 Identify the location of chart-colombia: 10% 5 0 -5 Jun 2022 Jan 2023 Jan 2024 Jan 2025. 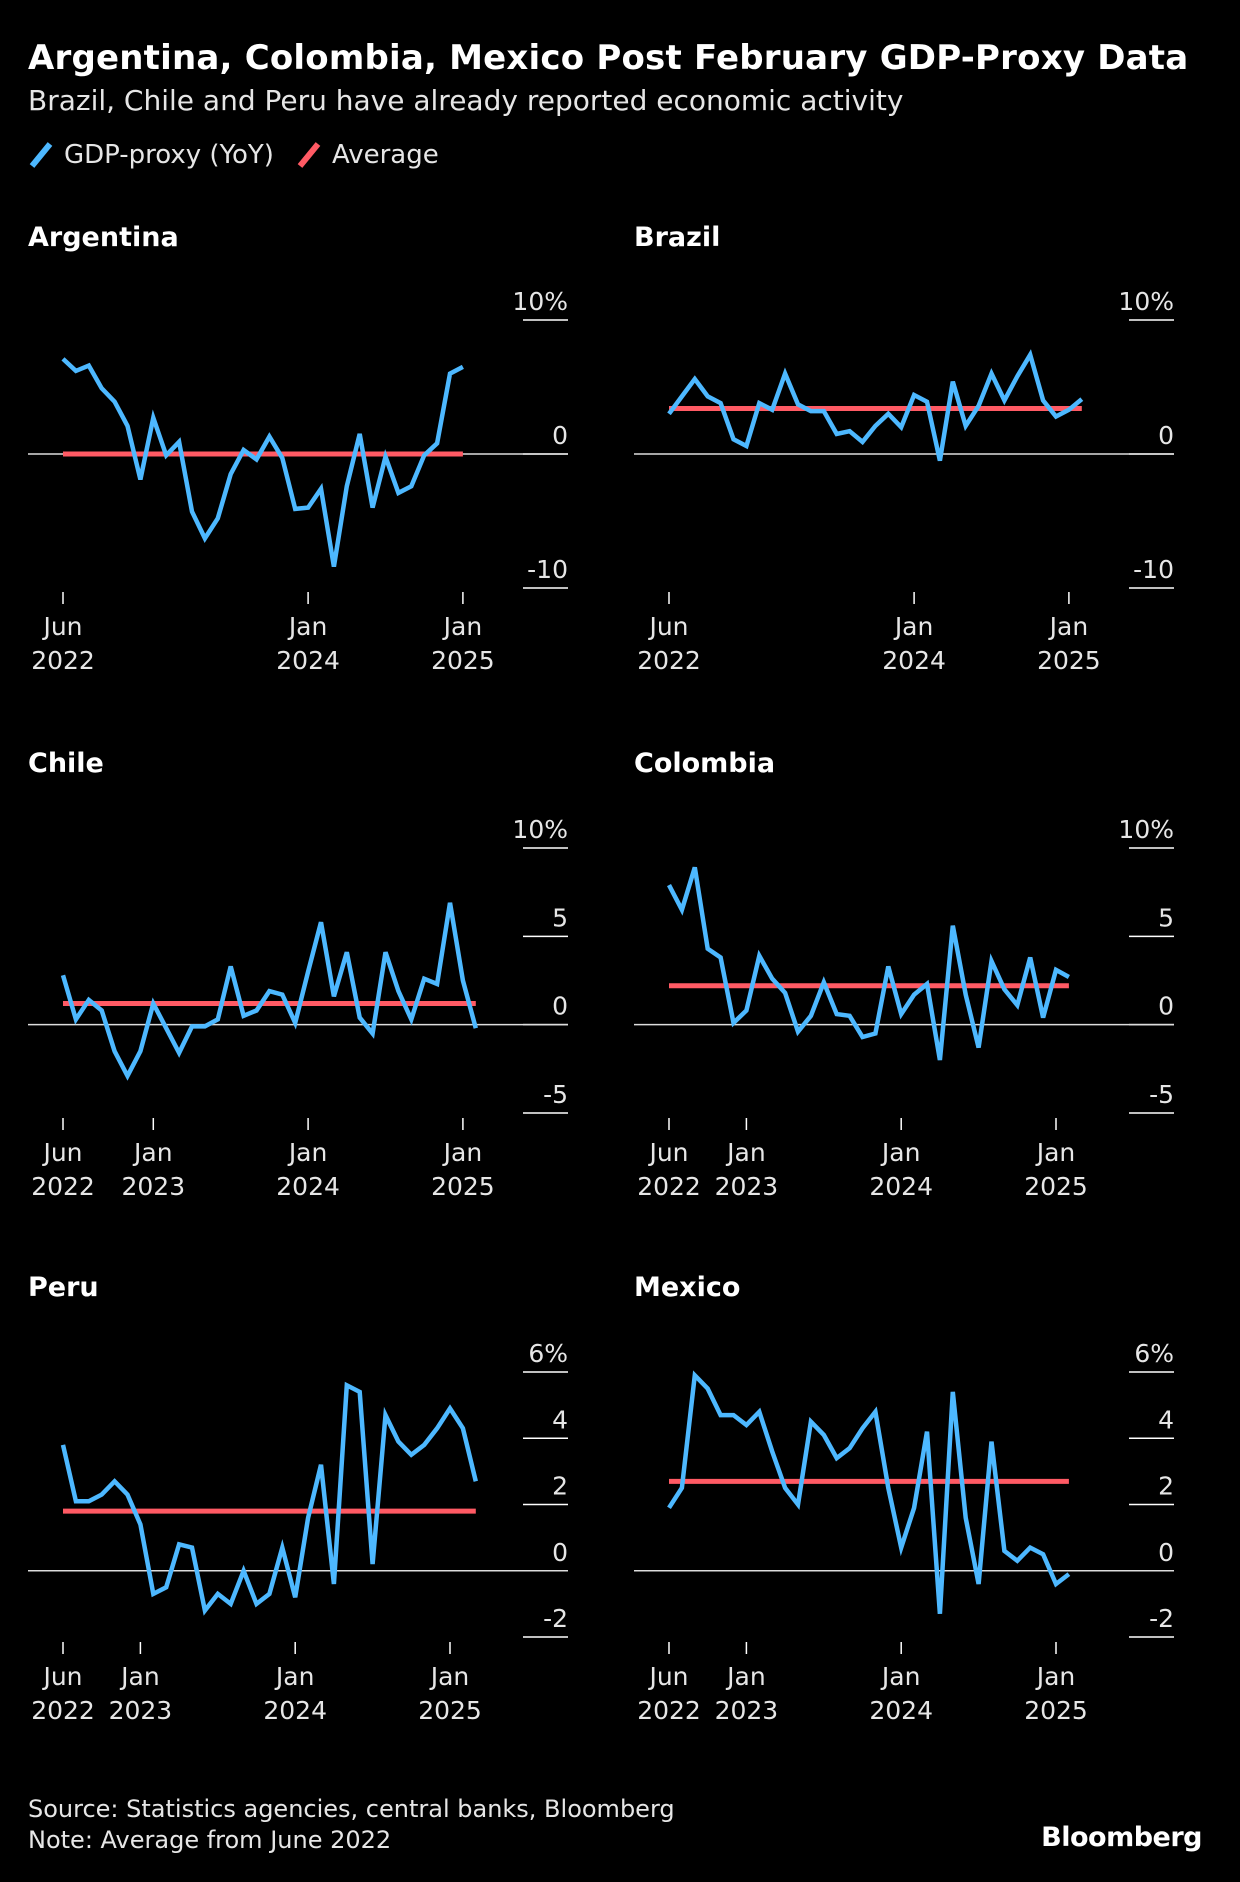
(929, 998).